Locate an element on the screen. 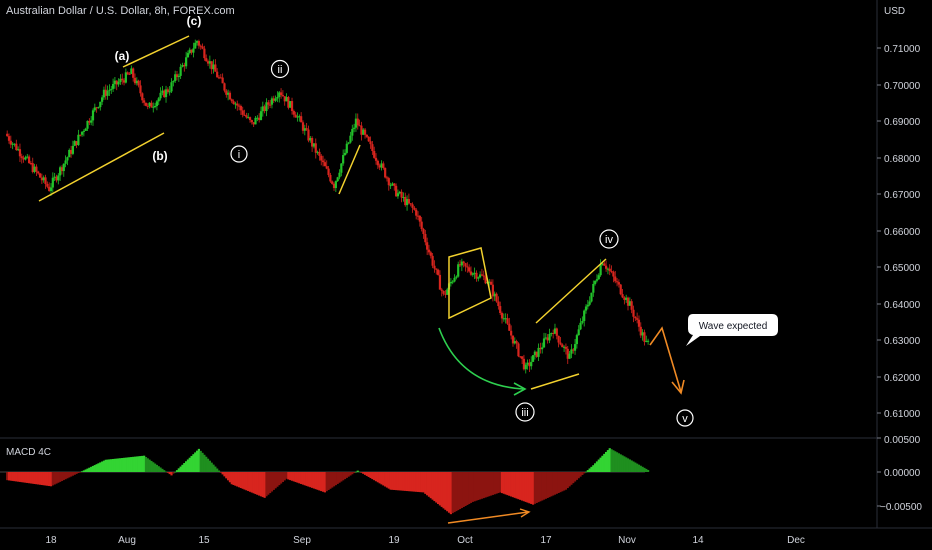 The height and width of the screenshot is (550, 932). wave-label-i-group: i is located at coordinates (239, 154).